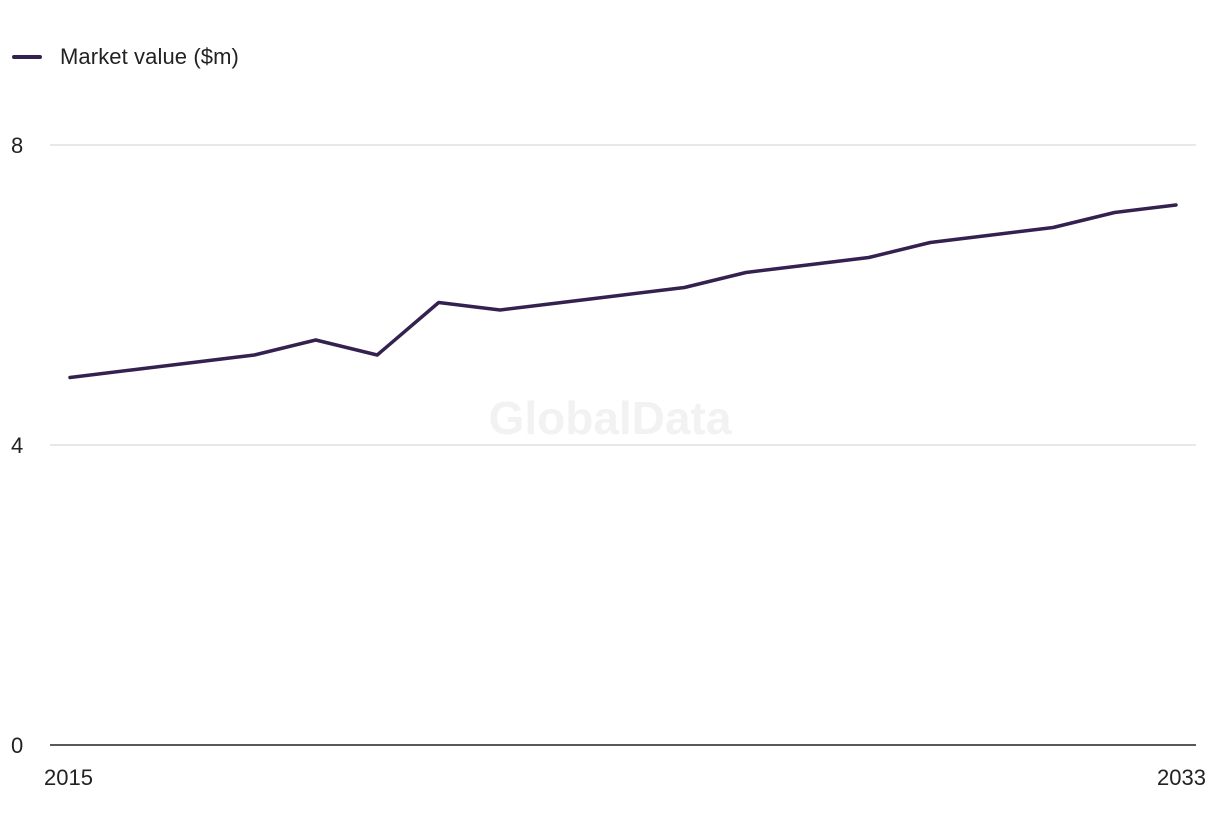 Image resolution: width=1220 pixels, height=836 pixels. Describe the element at coordinates (610, 418) in the screenshot. I see `watermark-text: GlobalData` at that location.